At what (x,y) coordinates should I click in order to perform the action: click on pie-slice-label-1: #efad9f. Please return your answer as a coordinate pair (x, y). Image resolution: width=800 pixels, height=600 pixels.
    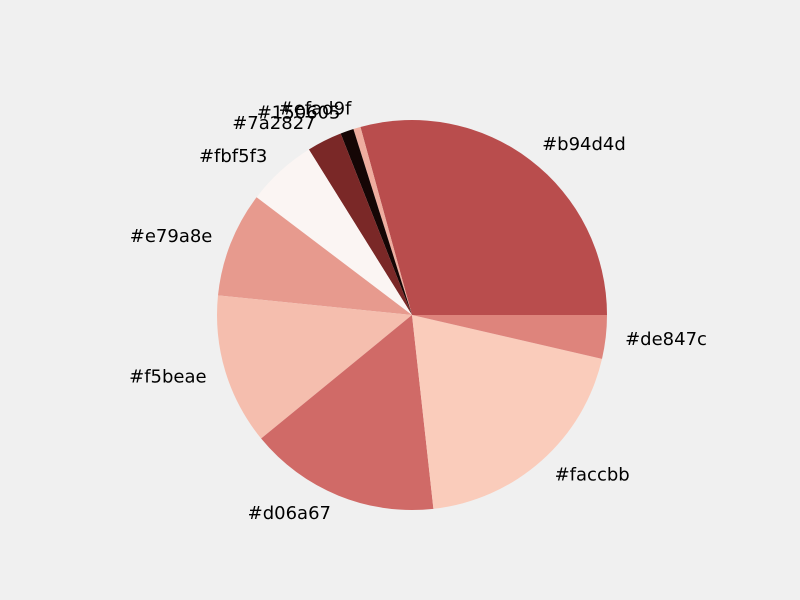
    Looking at the image, I should click on (315, 109).